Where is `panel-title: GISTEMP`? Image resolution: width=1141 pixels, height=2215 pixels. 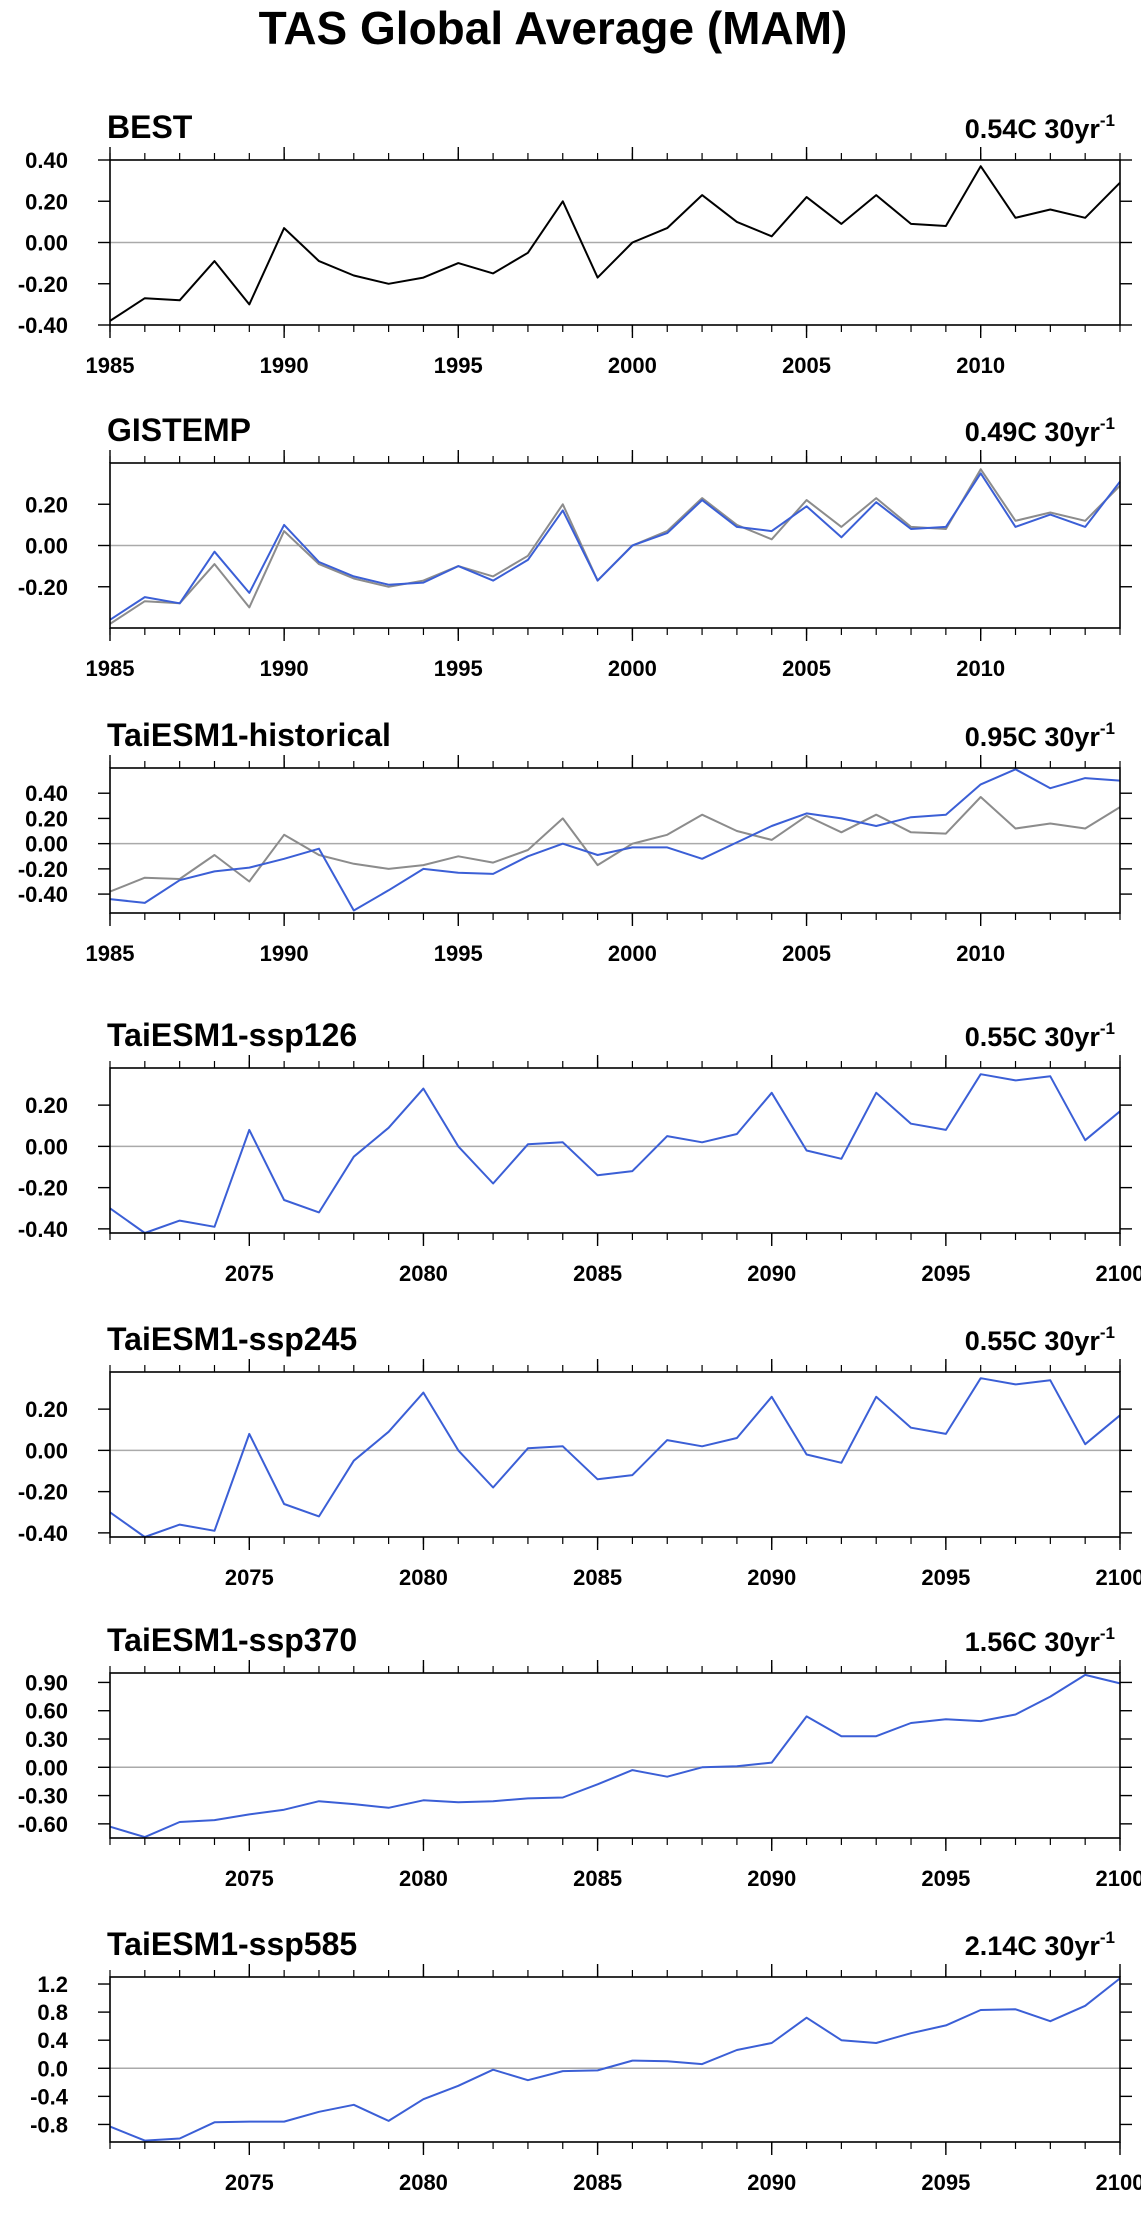
panel-title: GISTEMP is located at coordinates (179, 430).